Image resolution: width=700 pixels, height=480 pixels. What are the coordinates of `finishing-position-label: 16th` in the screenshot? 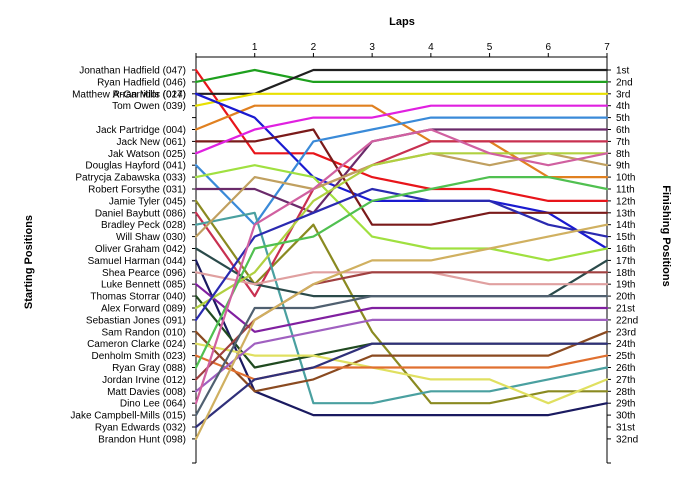 It's located at (625, 249).